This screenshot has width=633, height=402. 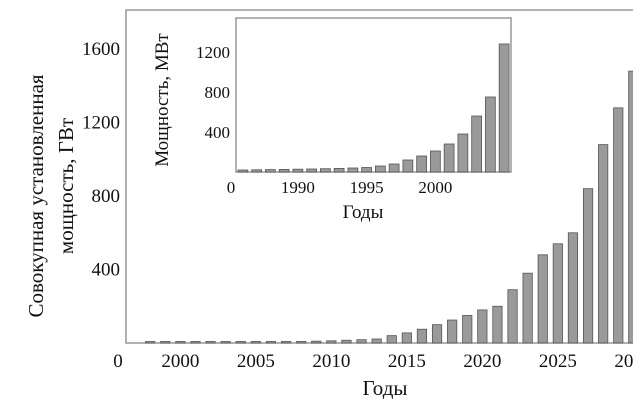 What do you see at coordinates (101, 123) in the screenshot?
I see `main-y-tick-label: 1200` at bounding box center [101, 123].